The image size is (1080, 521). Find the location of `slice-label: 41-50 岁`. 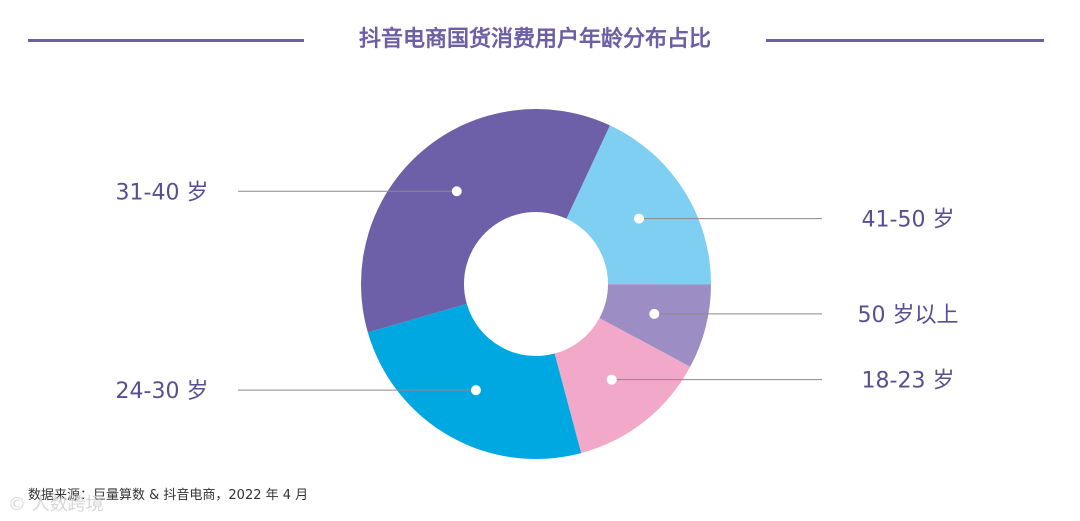

slice-label: 41-50 岁 is located at coordinates (908, 220).